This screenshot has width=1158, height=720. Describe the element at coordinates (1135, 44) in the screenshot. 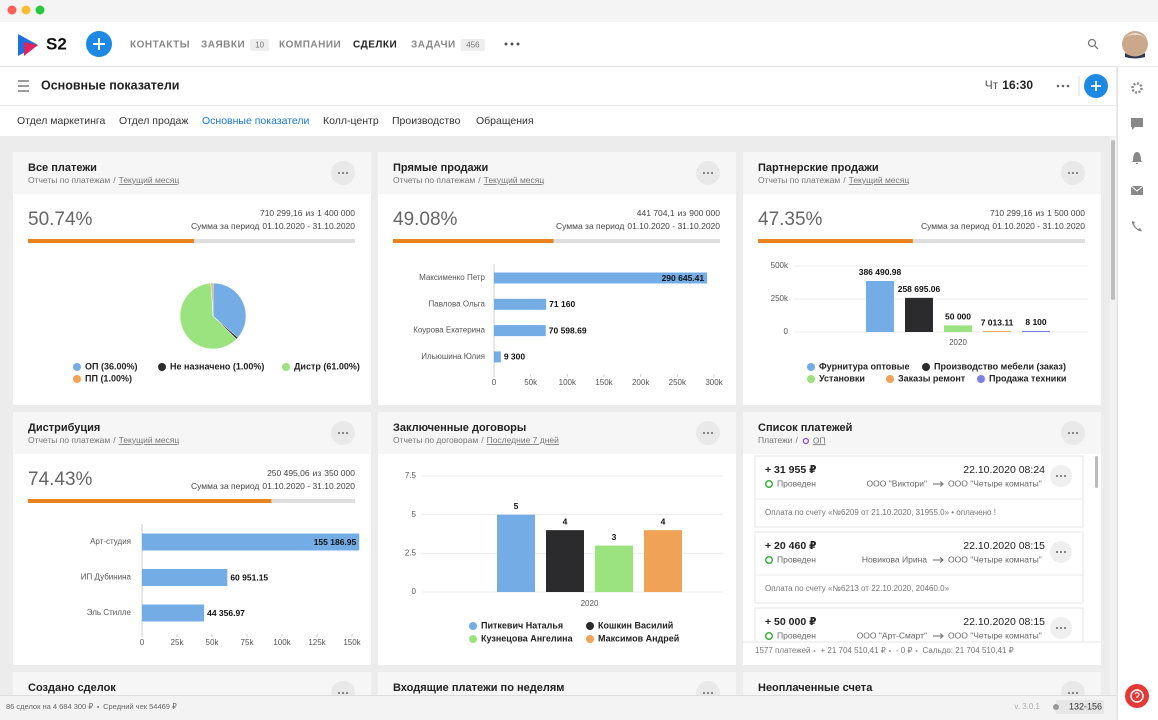

I see `avatar` at that location.